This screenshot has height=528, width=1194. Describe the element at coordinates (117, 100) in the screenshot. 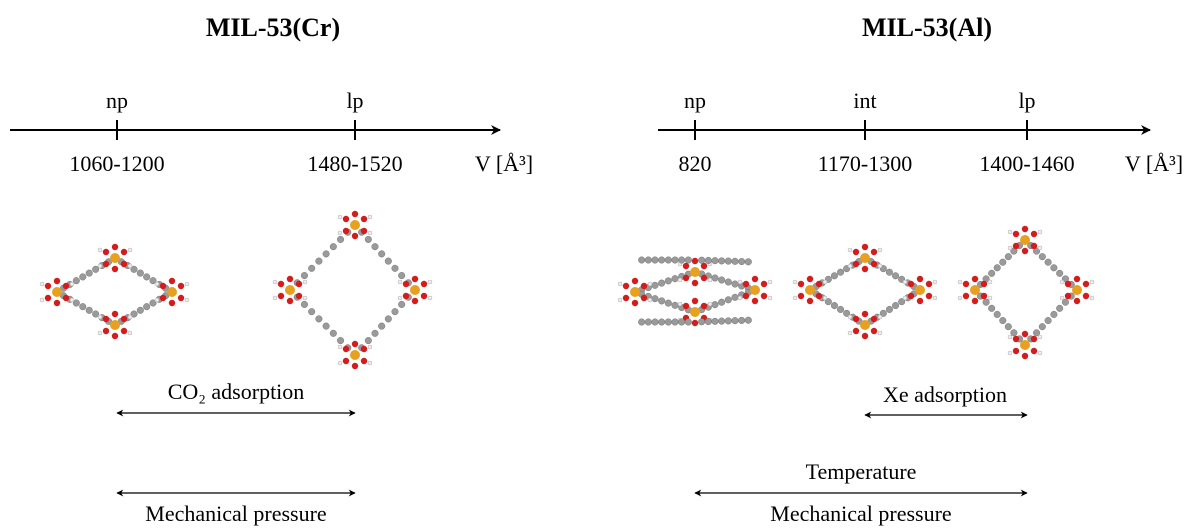

I see `phase-name: np` at that location.